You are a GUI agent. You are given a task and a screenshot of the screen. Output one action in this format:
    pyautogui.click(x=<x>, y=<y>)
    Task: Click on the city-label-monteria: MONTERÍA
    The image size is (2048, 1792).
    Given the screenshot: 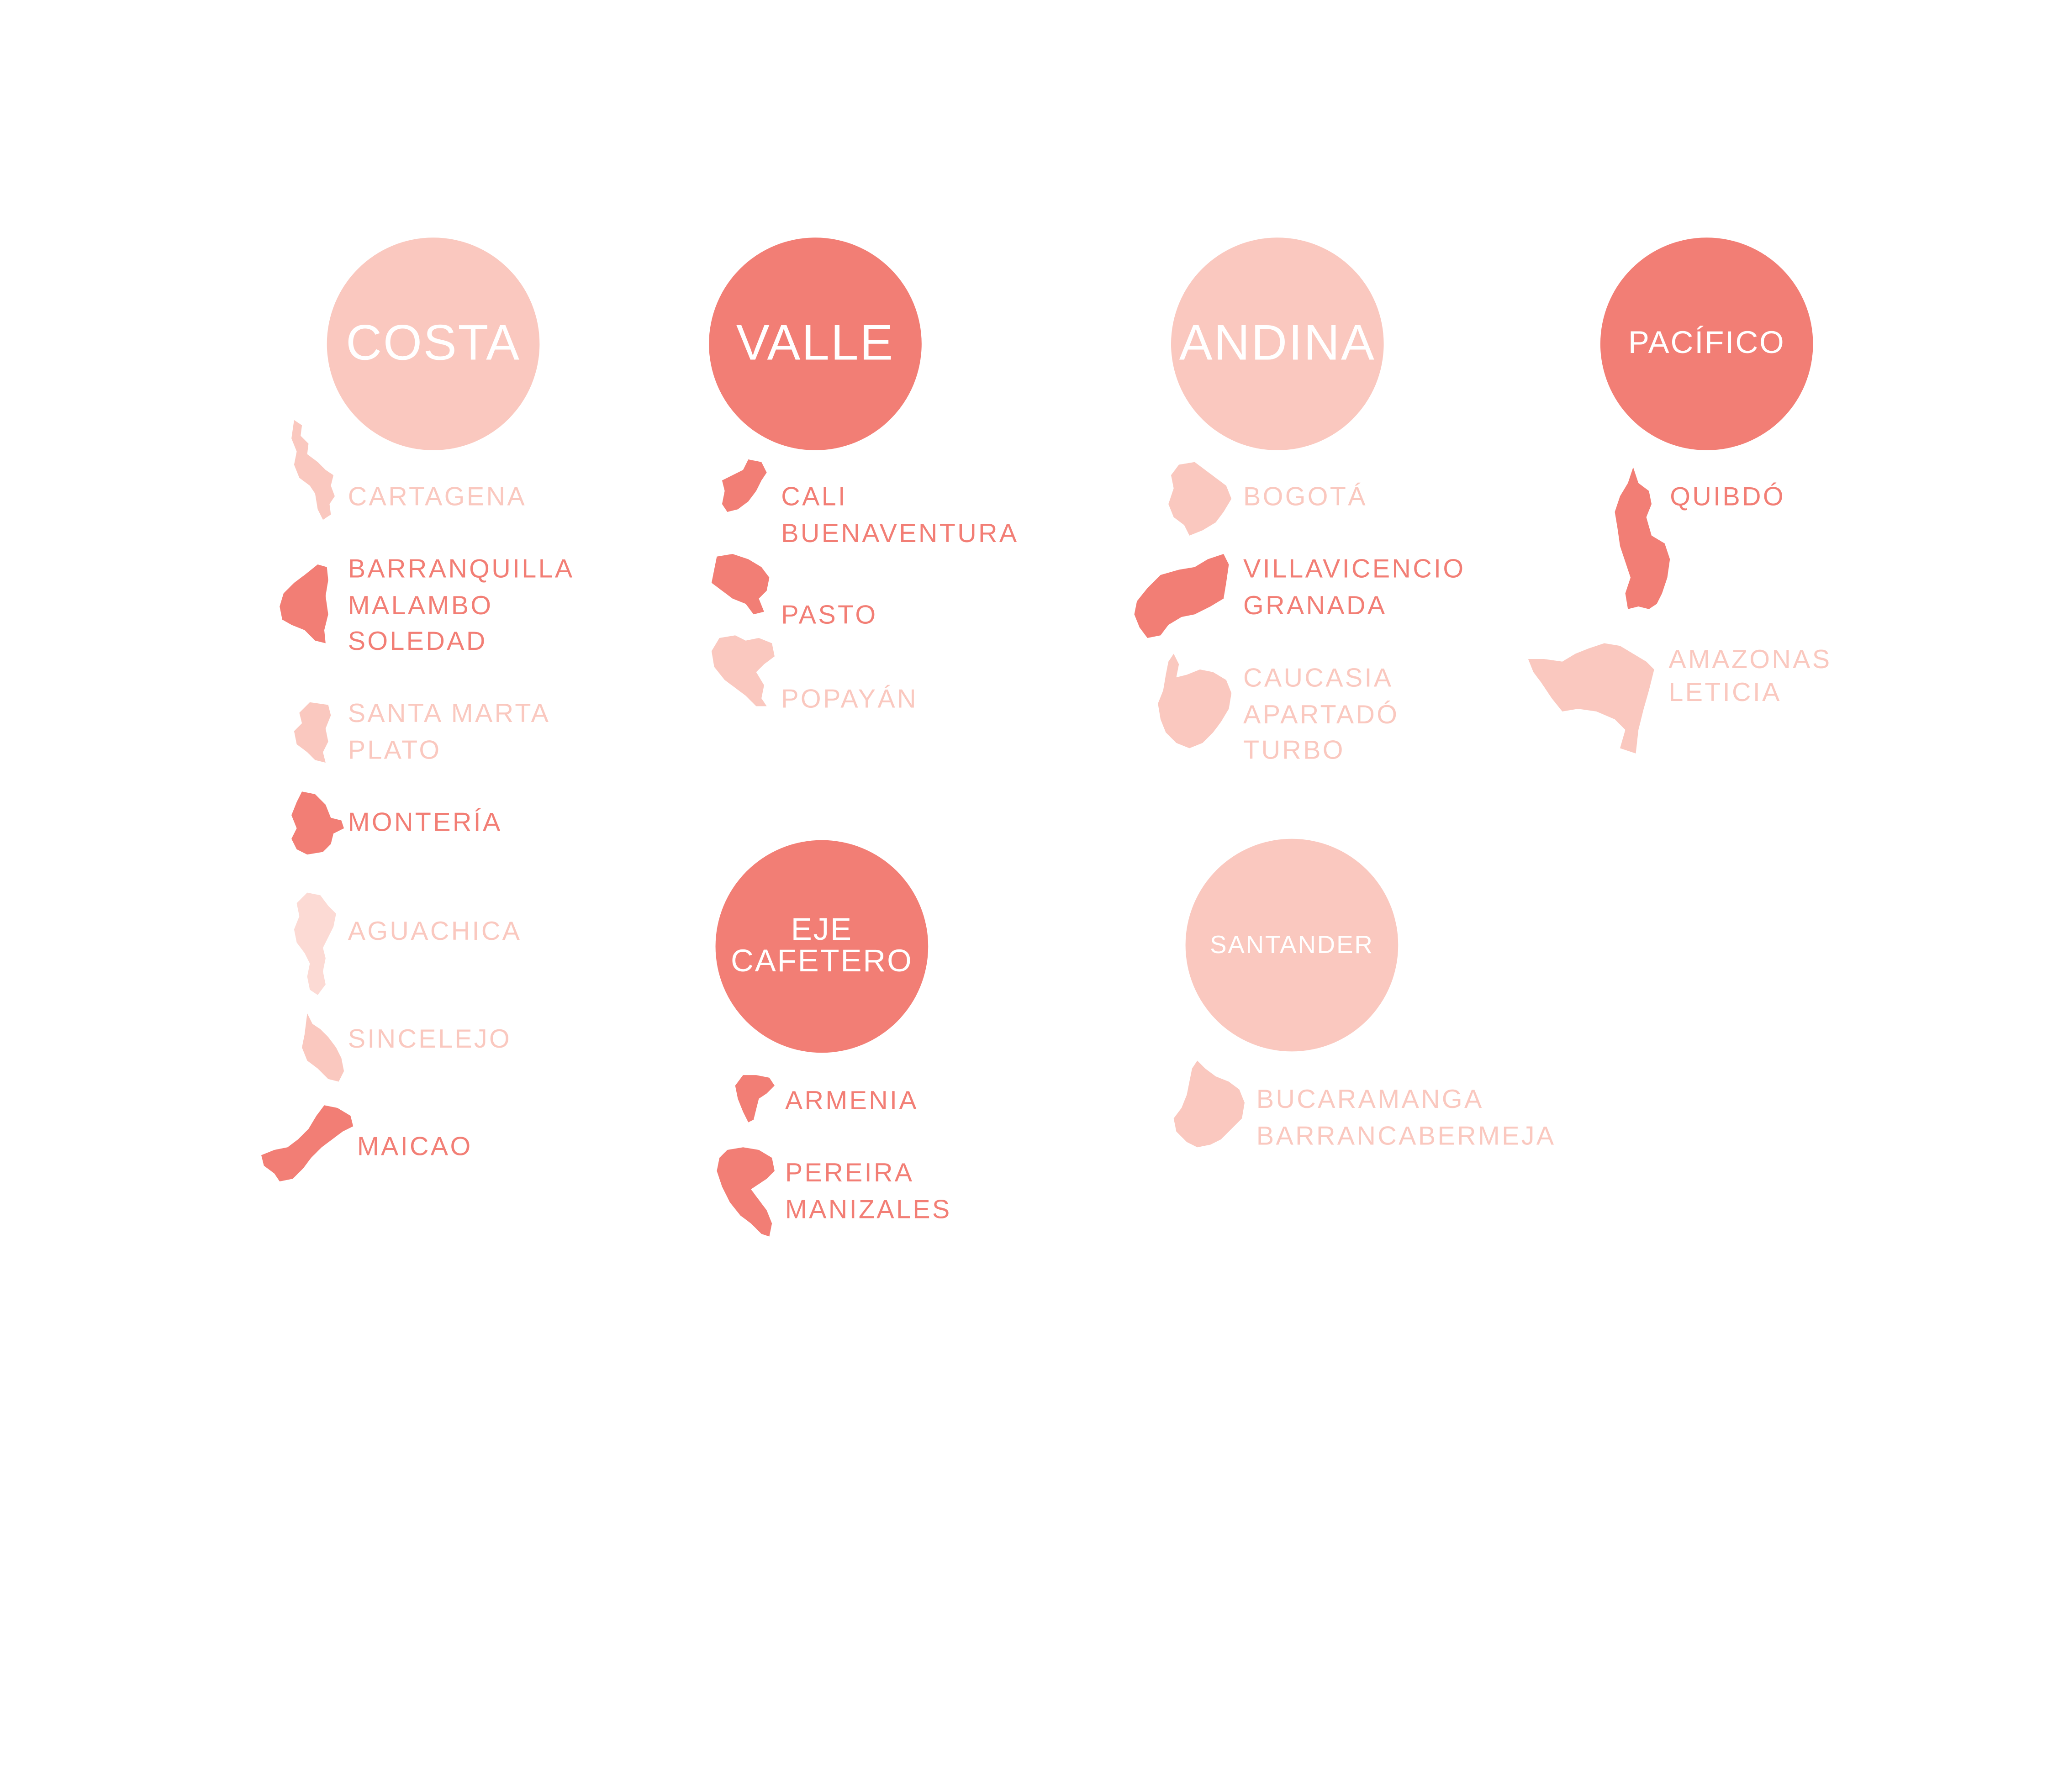 What is the action you would take?
    pyautogui.click(x=425, y=823)
    